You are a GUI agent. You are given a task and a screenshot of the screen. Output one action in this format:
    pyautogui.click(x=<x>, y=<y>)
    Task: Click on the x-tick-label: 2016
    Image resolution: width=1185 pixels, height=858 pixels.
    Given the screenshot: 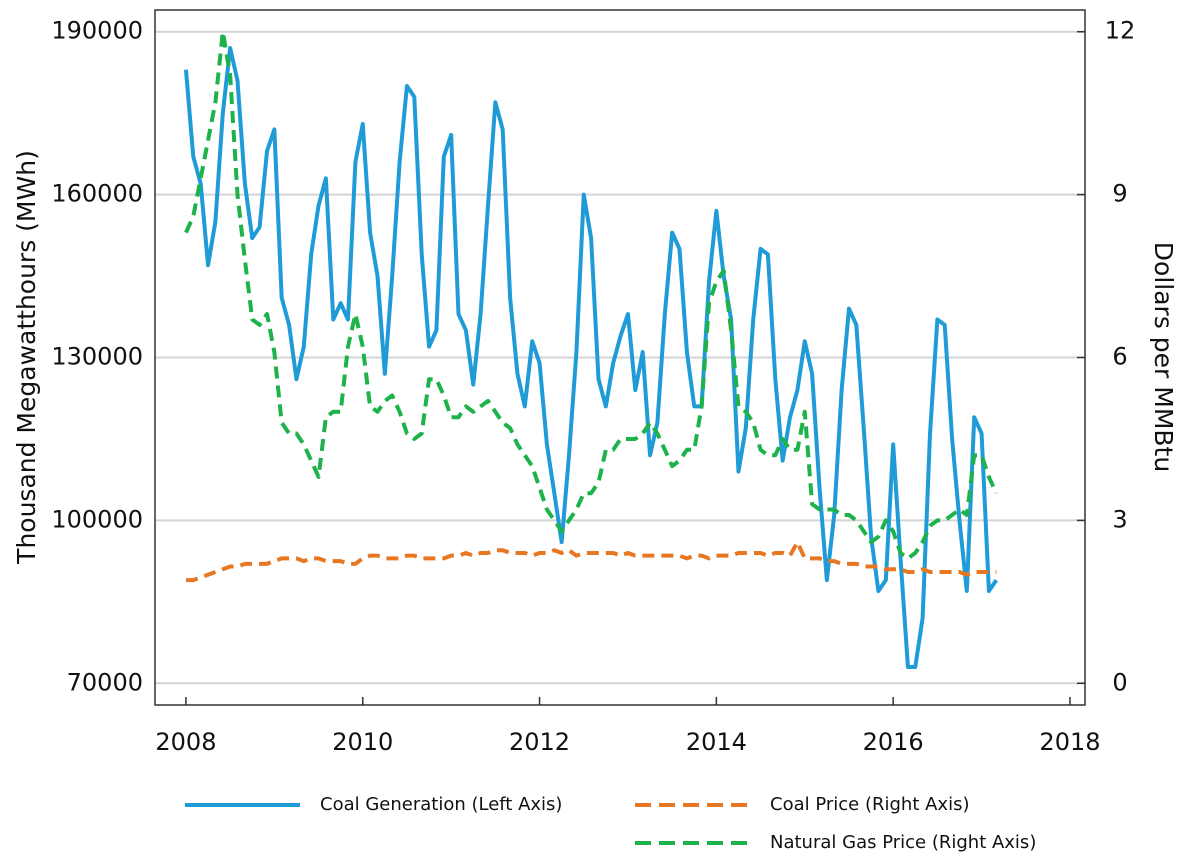 What is the action you would take?
    pyautogui.click(x=893, y=742)
    